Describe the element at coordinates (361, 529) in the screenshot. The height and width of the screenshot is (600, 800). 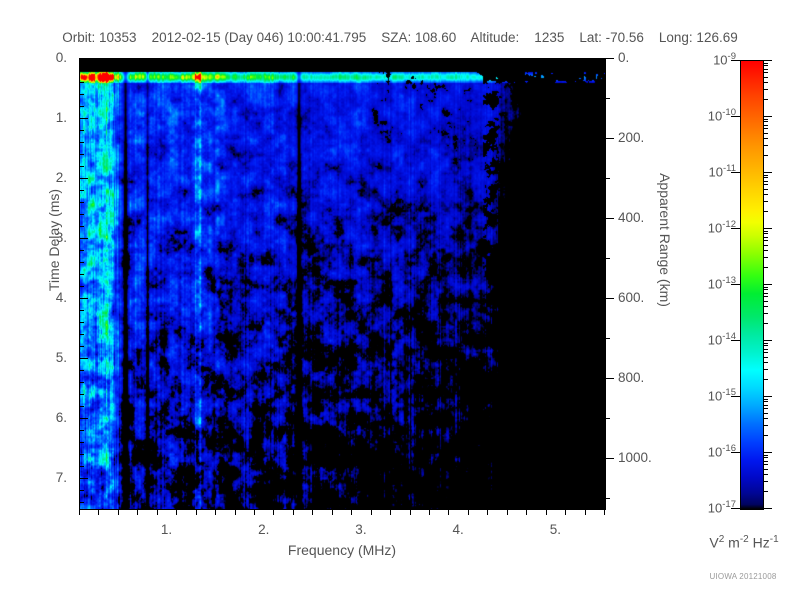
I see `x-tick-label: 3.` at that location.